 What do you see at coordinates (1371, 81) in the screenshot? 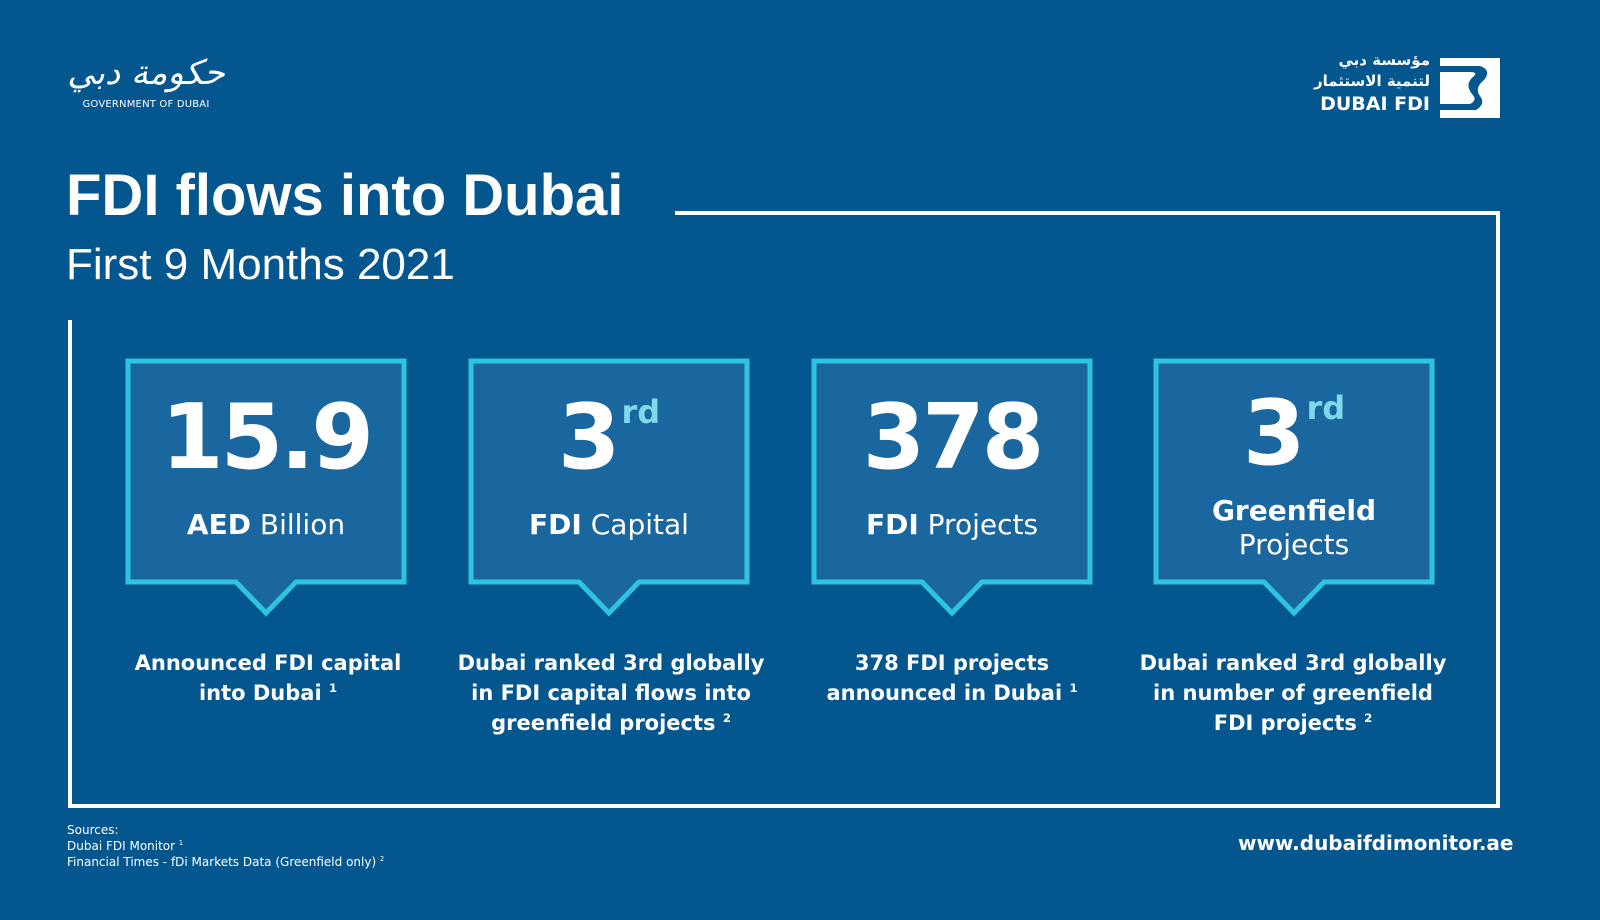
I see `dubai-fdi-logo-arabic-2: لتنمية الاستثمار` at bounding box center [1371, 81].